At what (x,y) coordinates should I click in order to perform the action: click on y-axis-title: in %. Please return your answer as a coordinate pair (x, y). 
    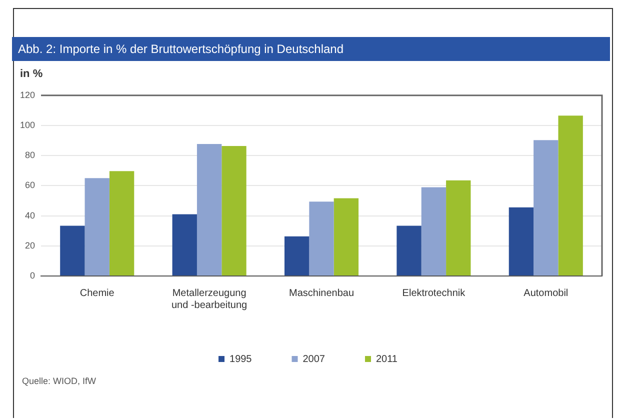
    Looking at the image, I should click on (31, 74).